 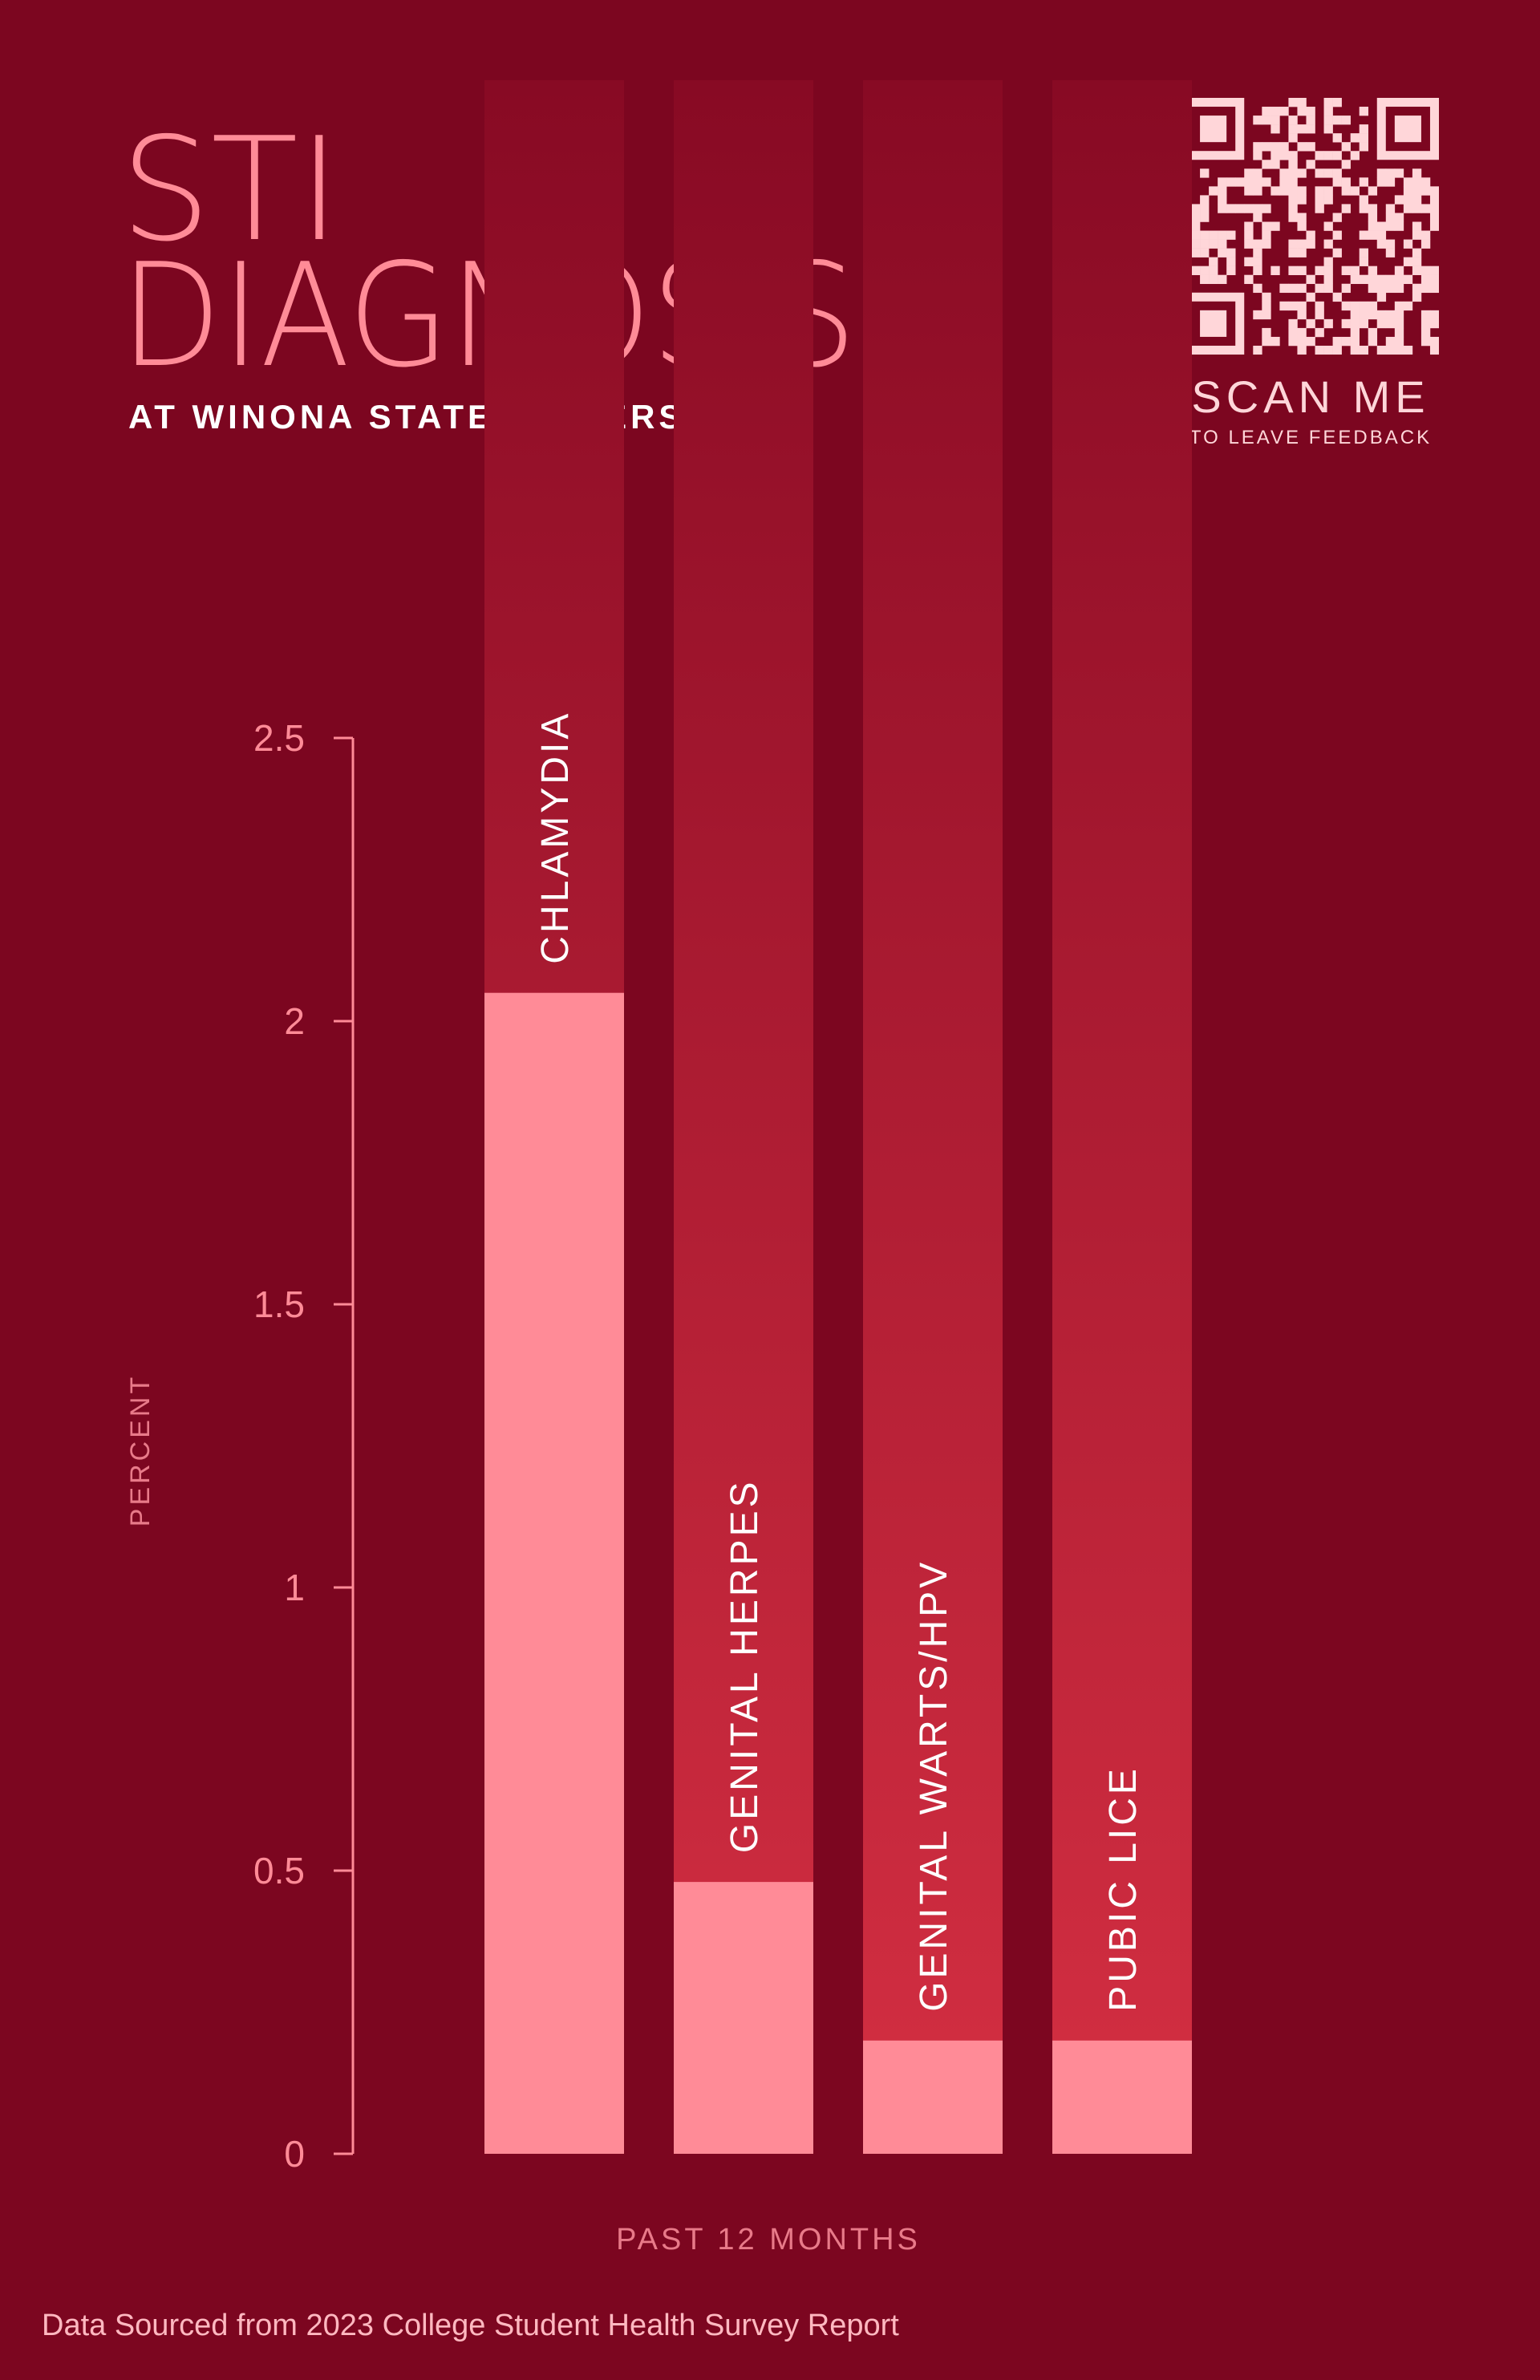 I want to click on x-axis-title: PAST 12 MONTHS, so click(x=768, y=2239).